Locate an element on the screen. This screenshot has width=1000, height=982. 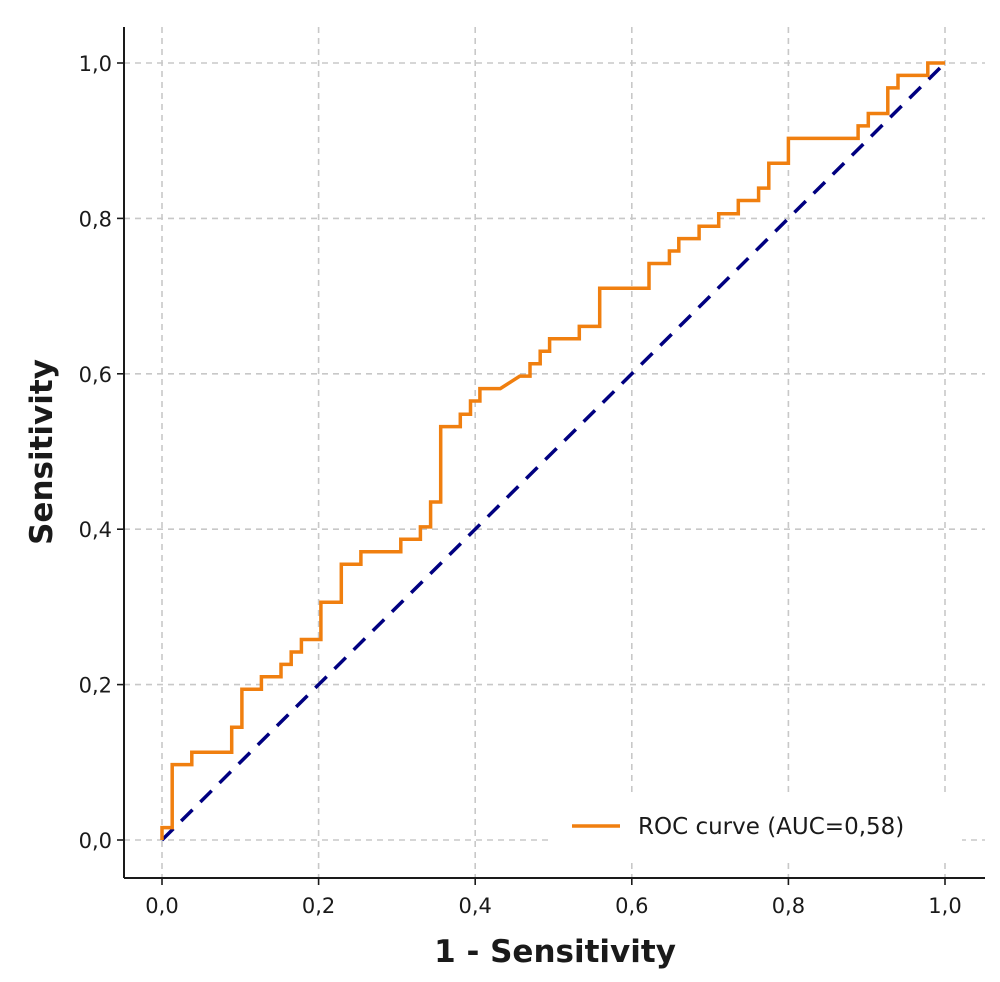
legend-label-roc: ROC curve (AUC=0,58) is located at coordinates (771, 827).